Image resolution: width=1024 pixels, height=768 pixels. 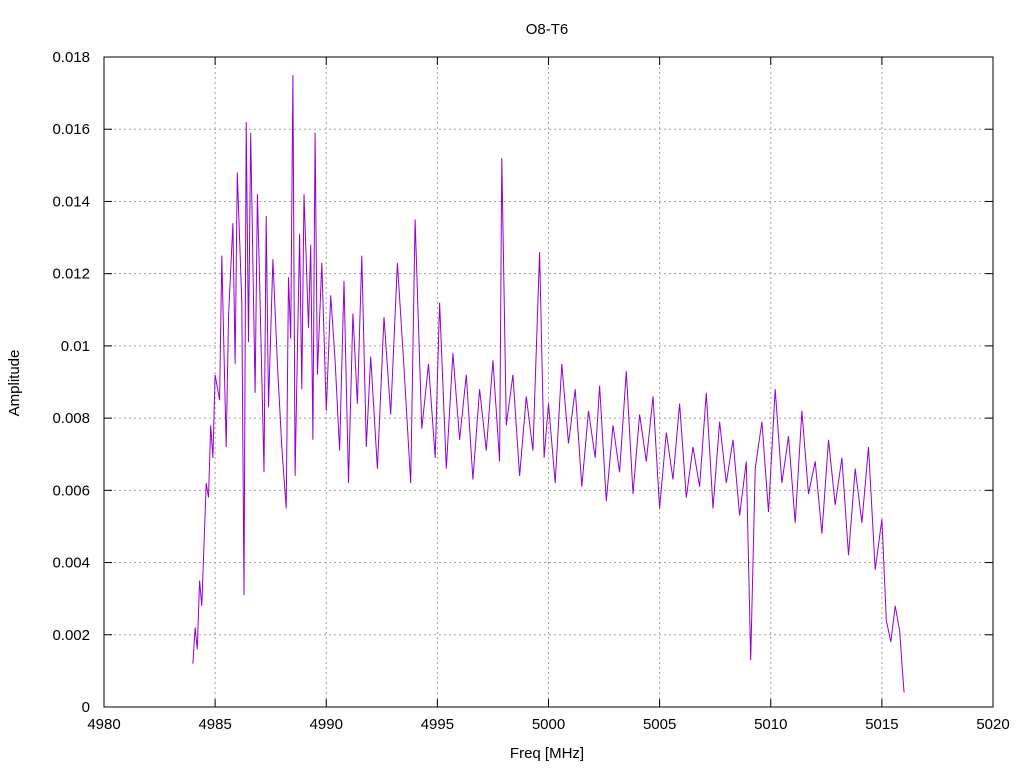 What do you see at coordinates (659, 724) in the screenshot?
I see `x-tick-label: 5005` at bounding box center [659, 724].